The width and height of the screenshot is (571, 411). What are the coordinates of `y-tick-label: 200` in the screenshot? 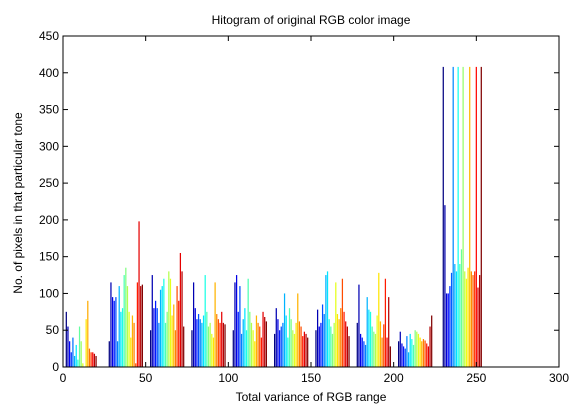 It's located at (49, 220).